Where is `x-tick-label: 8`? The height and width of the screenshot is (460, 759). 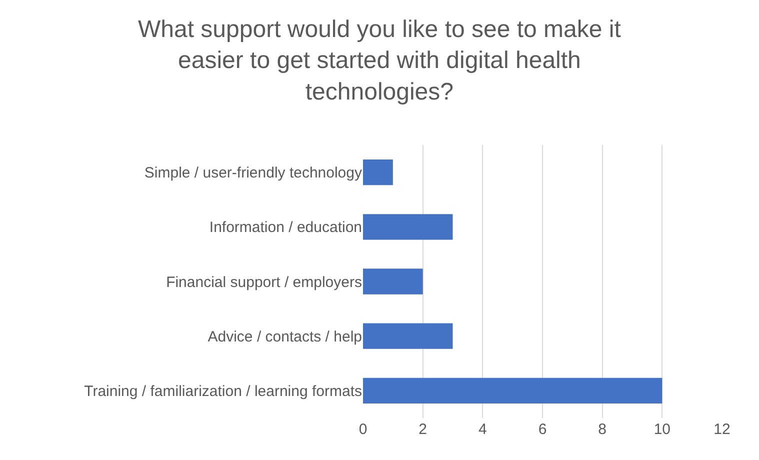
x-tick-label: 8 is located at coordinates (602, 429).